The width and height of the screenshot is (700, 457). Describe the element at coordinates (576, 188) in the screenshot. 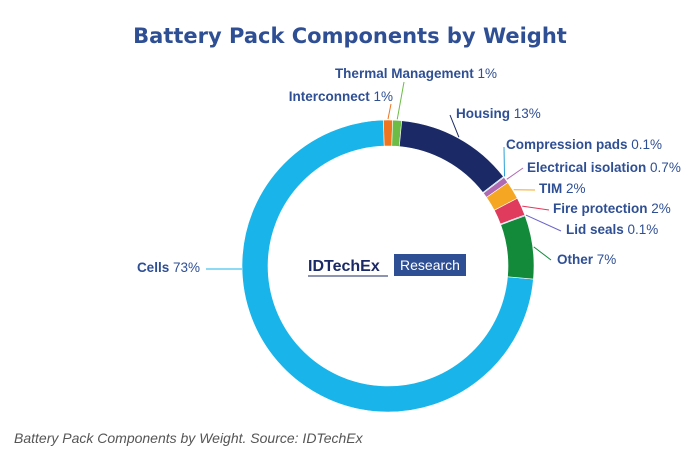

I see `label-tim-value: 2%` at that location.